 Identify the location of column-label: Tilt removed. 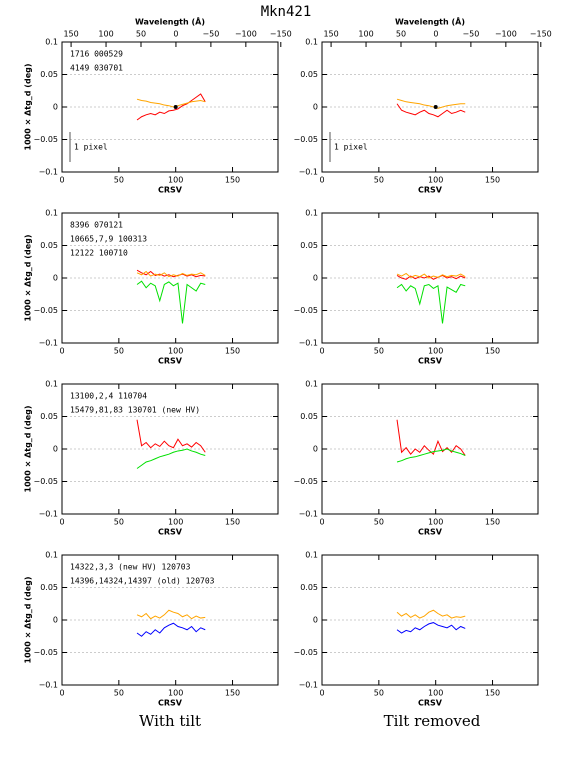
(432, 721).